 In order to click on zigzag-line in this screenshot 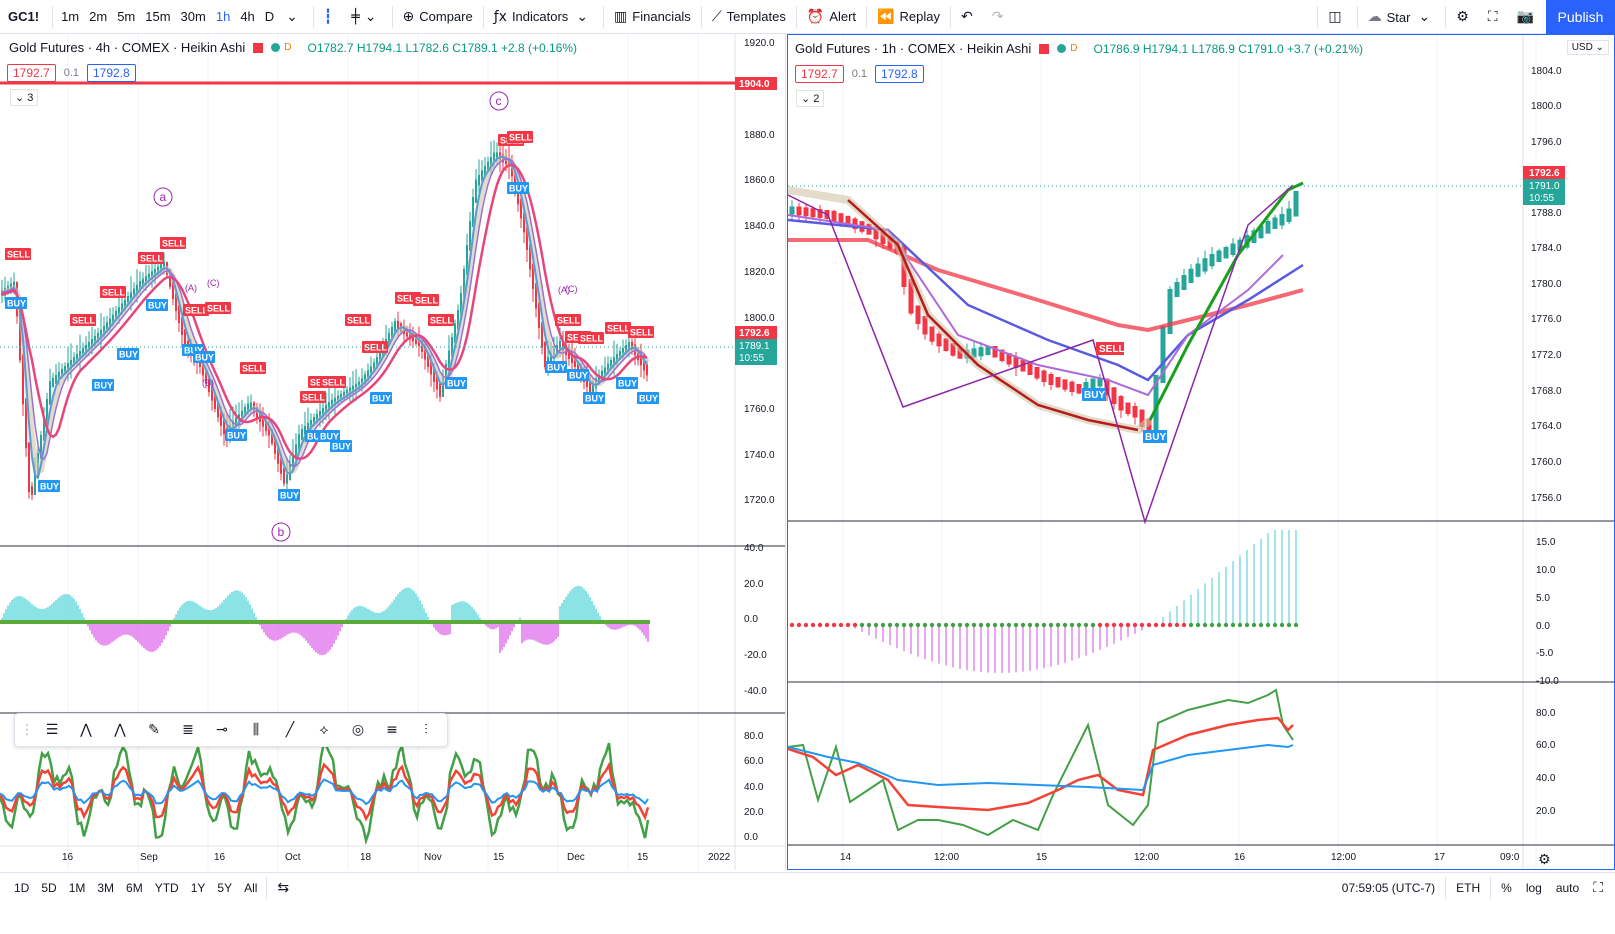, I will do `click(1041, 354)`.